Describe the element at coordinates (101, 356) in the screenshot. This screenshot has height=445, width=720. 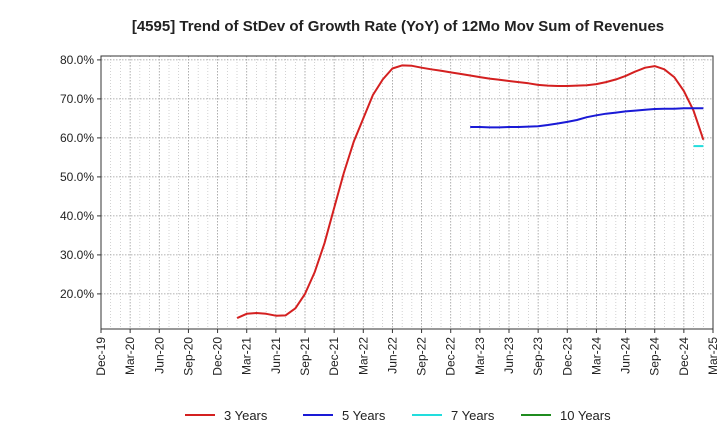
I see `x-tick-label: Dec-19` at that location.